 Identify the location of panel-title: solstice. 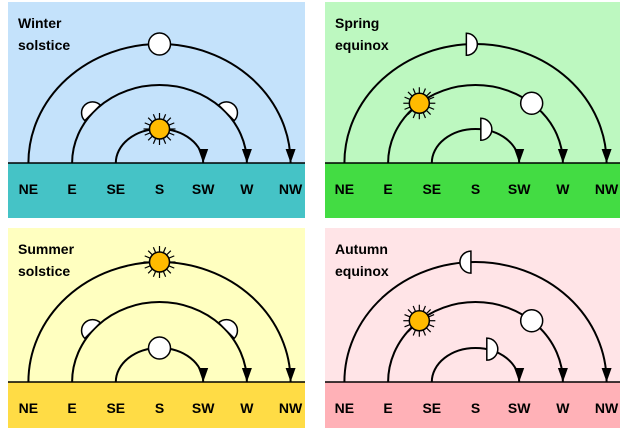
(44, 45).